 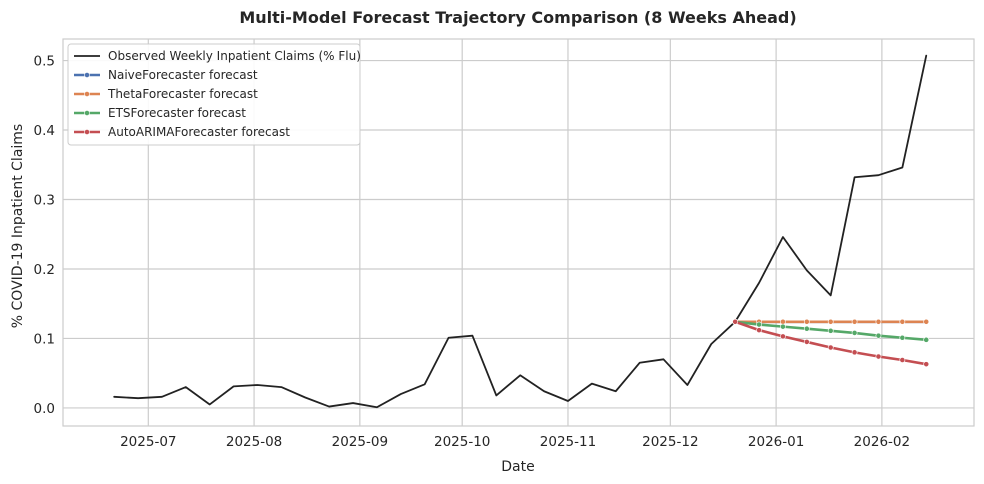 What do you see at coordinates (44, 62) in the screenshot?
I see `y-tick-label: 0.5` at bounding box center [44, 62].